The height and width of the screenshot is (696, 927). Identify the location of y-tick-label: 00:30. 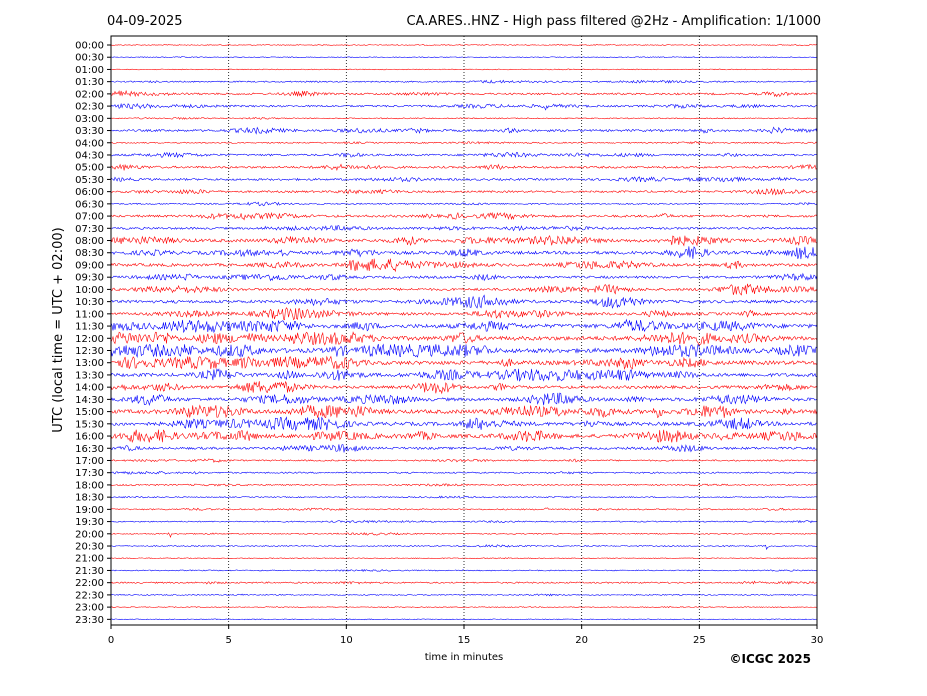
(89, 58).